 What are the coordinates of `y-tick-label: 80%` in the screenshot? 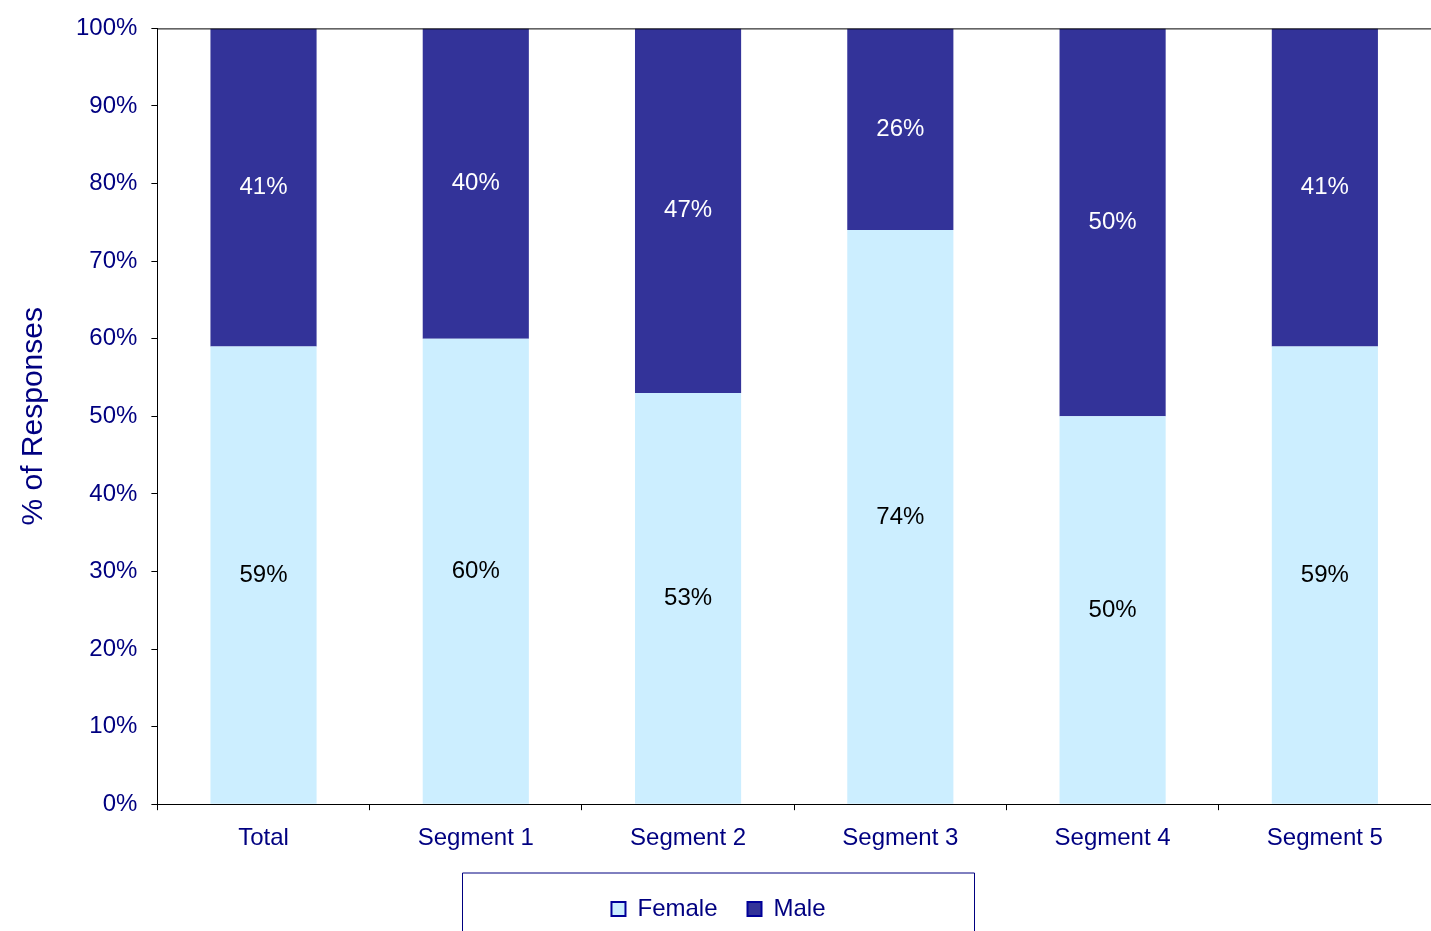 It's located at (113, 182).